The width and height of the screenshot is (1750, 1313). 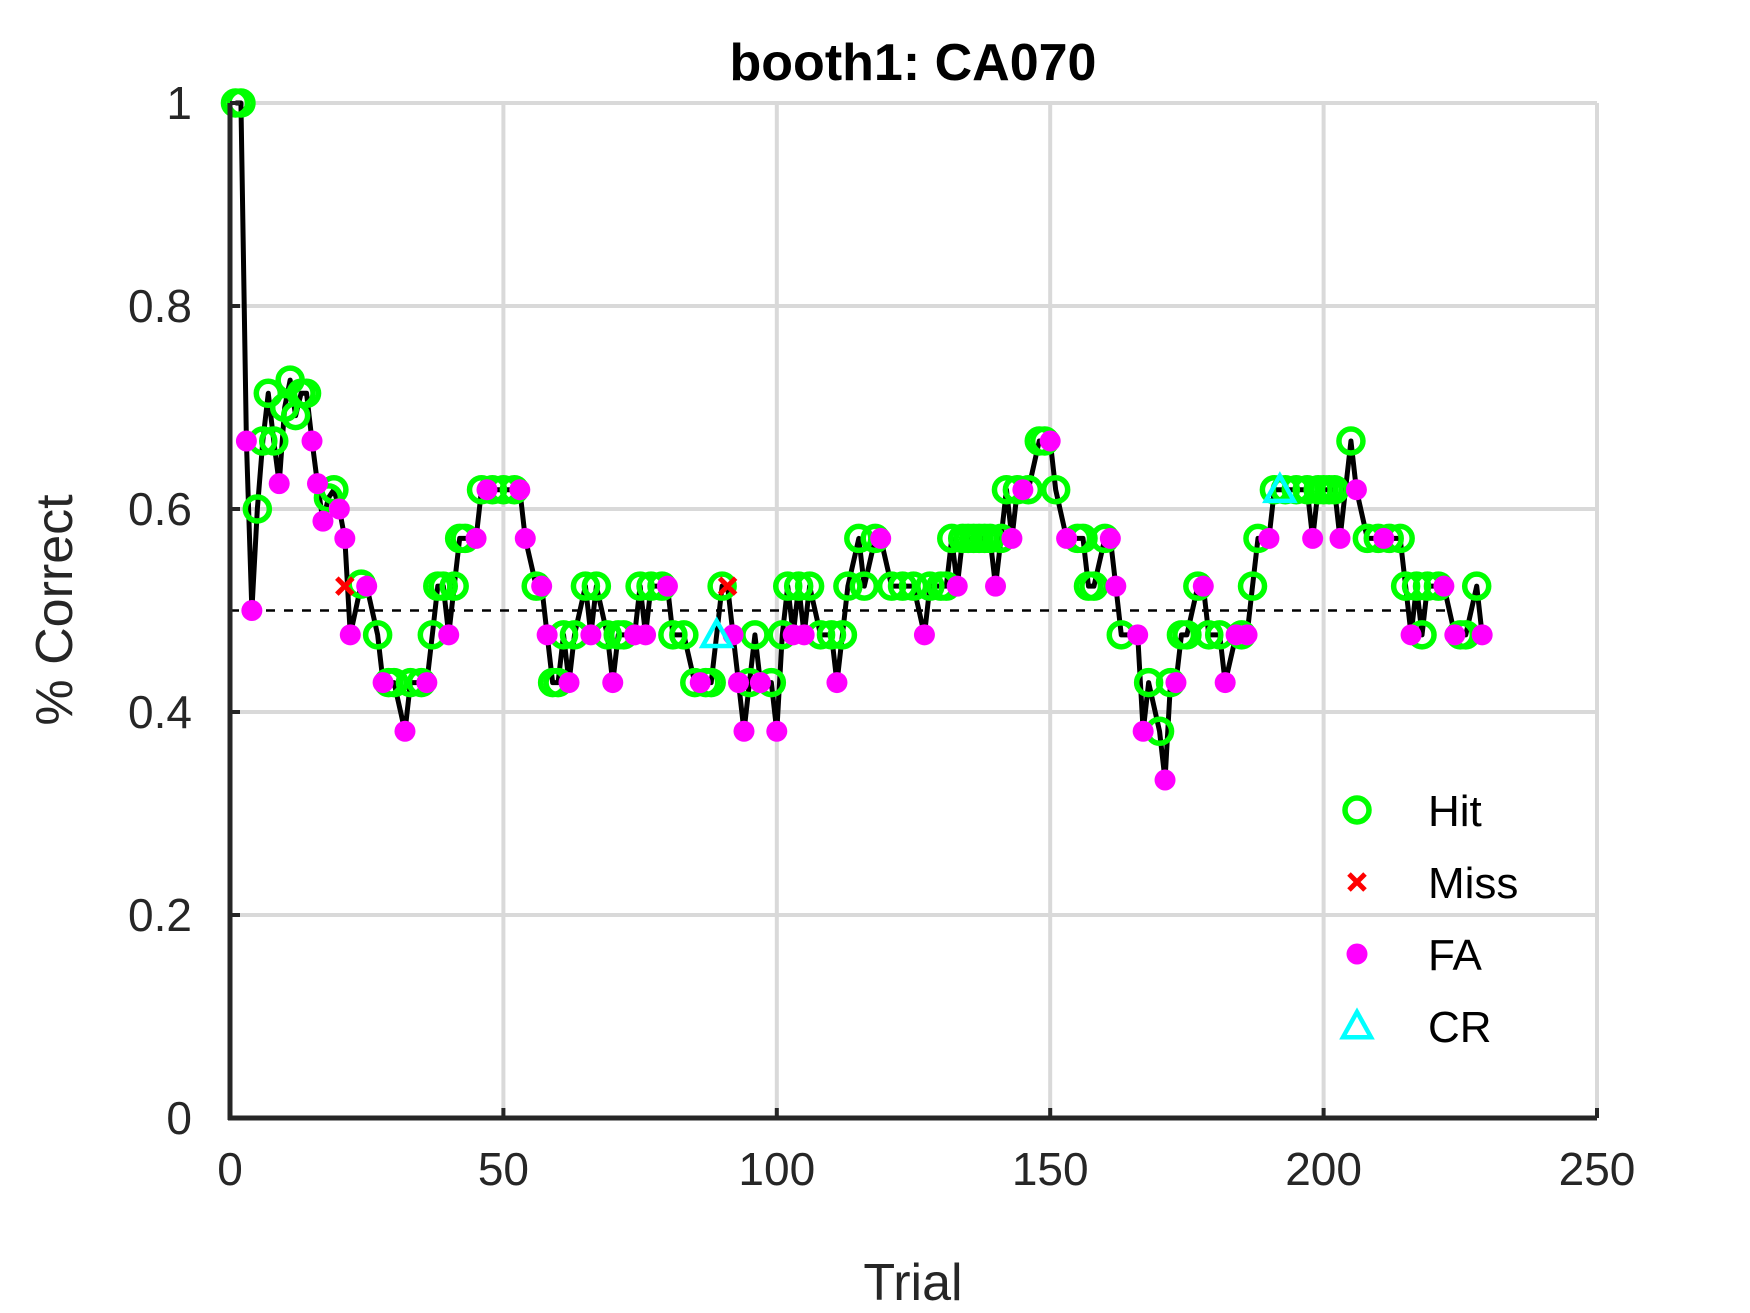 What do you see at coordinates (503, 1169) in the screenshot?
I see `x-tick-label-1: 50` at bounding box center [503, 1169].